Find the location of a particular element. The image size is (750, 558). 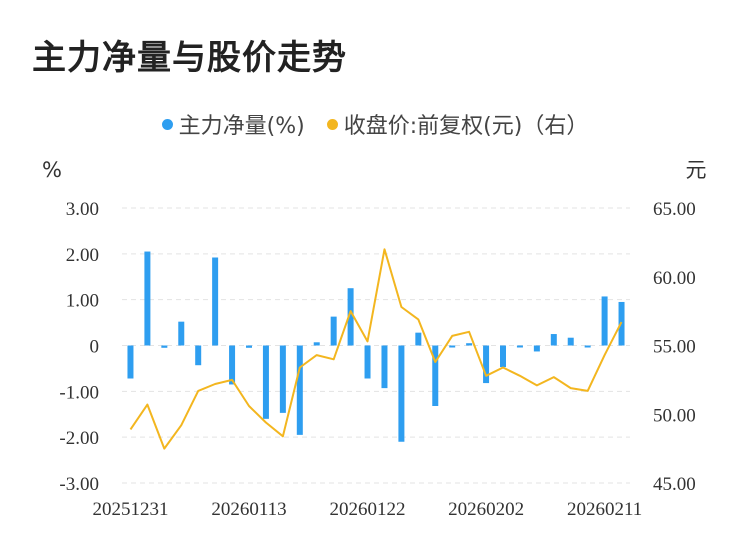

right-tick-label: 65.00 is located at coordinates (674, 209).